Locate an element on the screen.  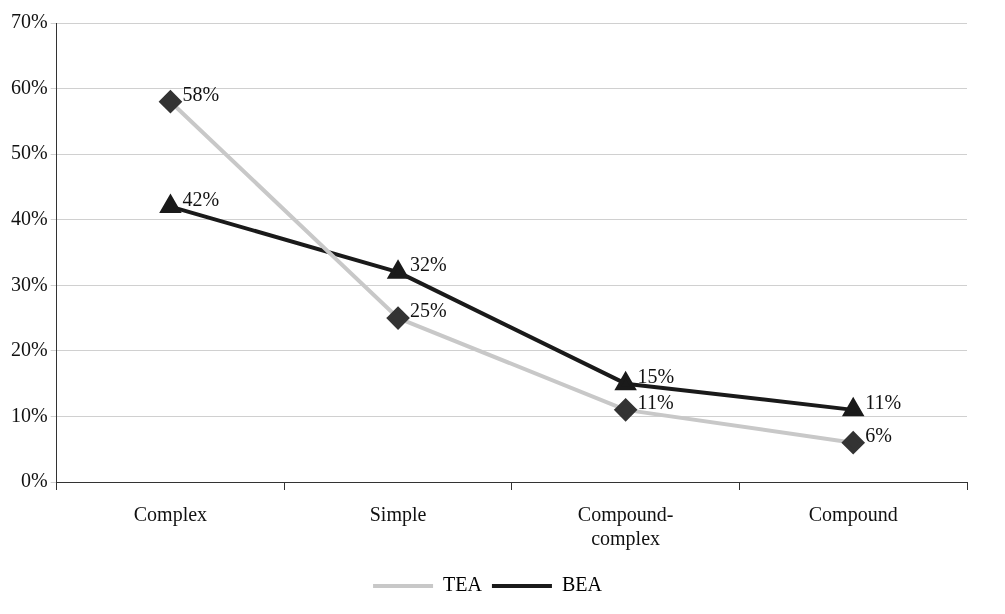
y-tick-label: 30% is located at coordinates (29, 283).